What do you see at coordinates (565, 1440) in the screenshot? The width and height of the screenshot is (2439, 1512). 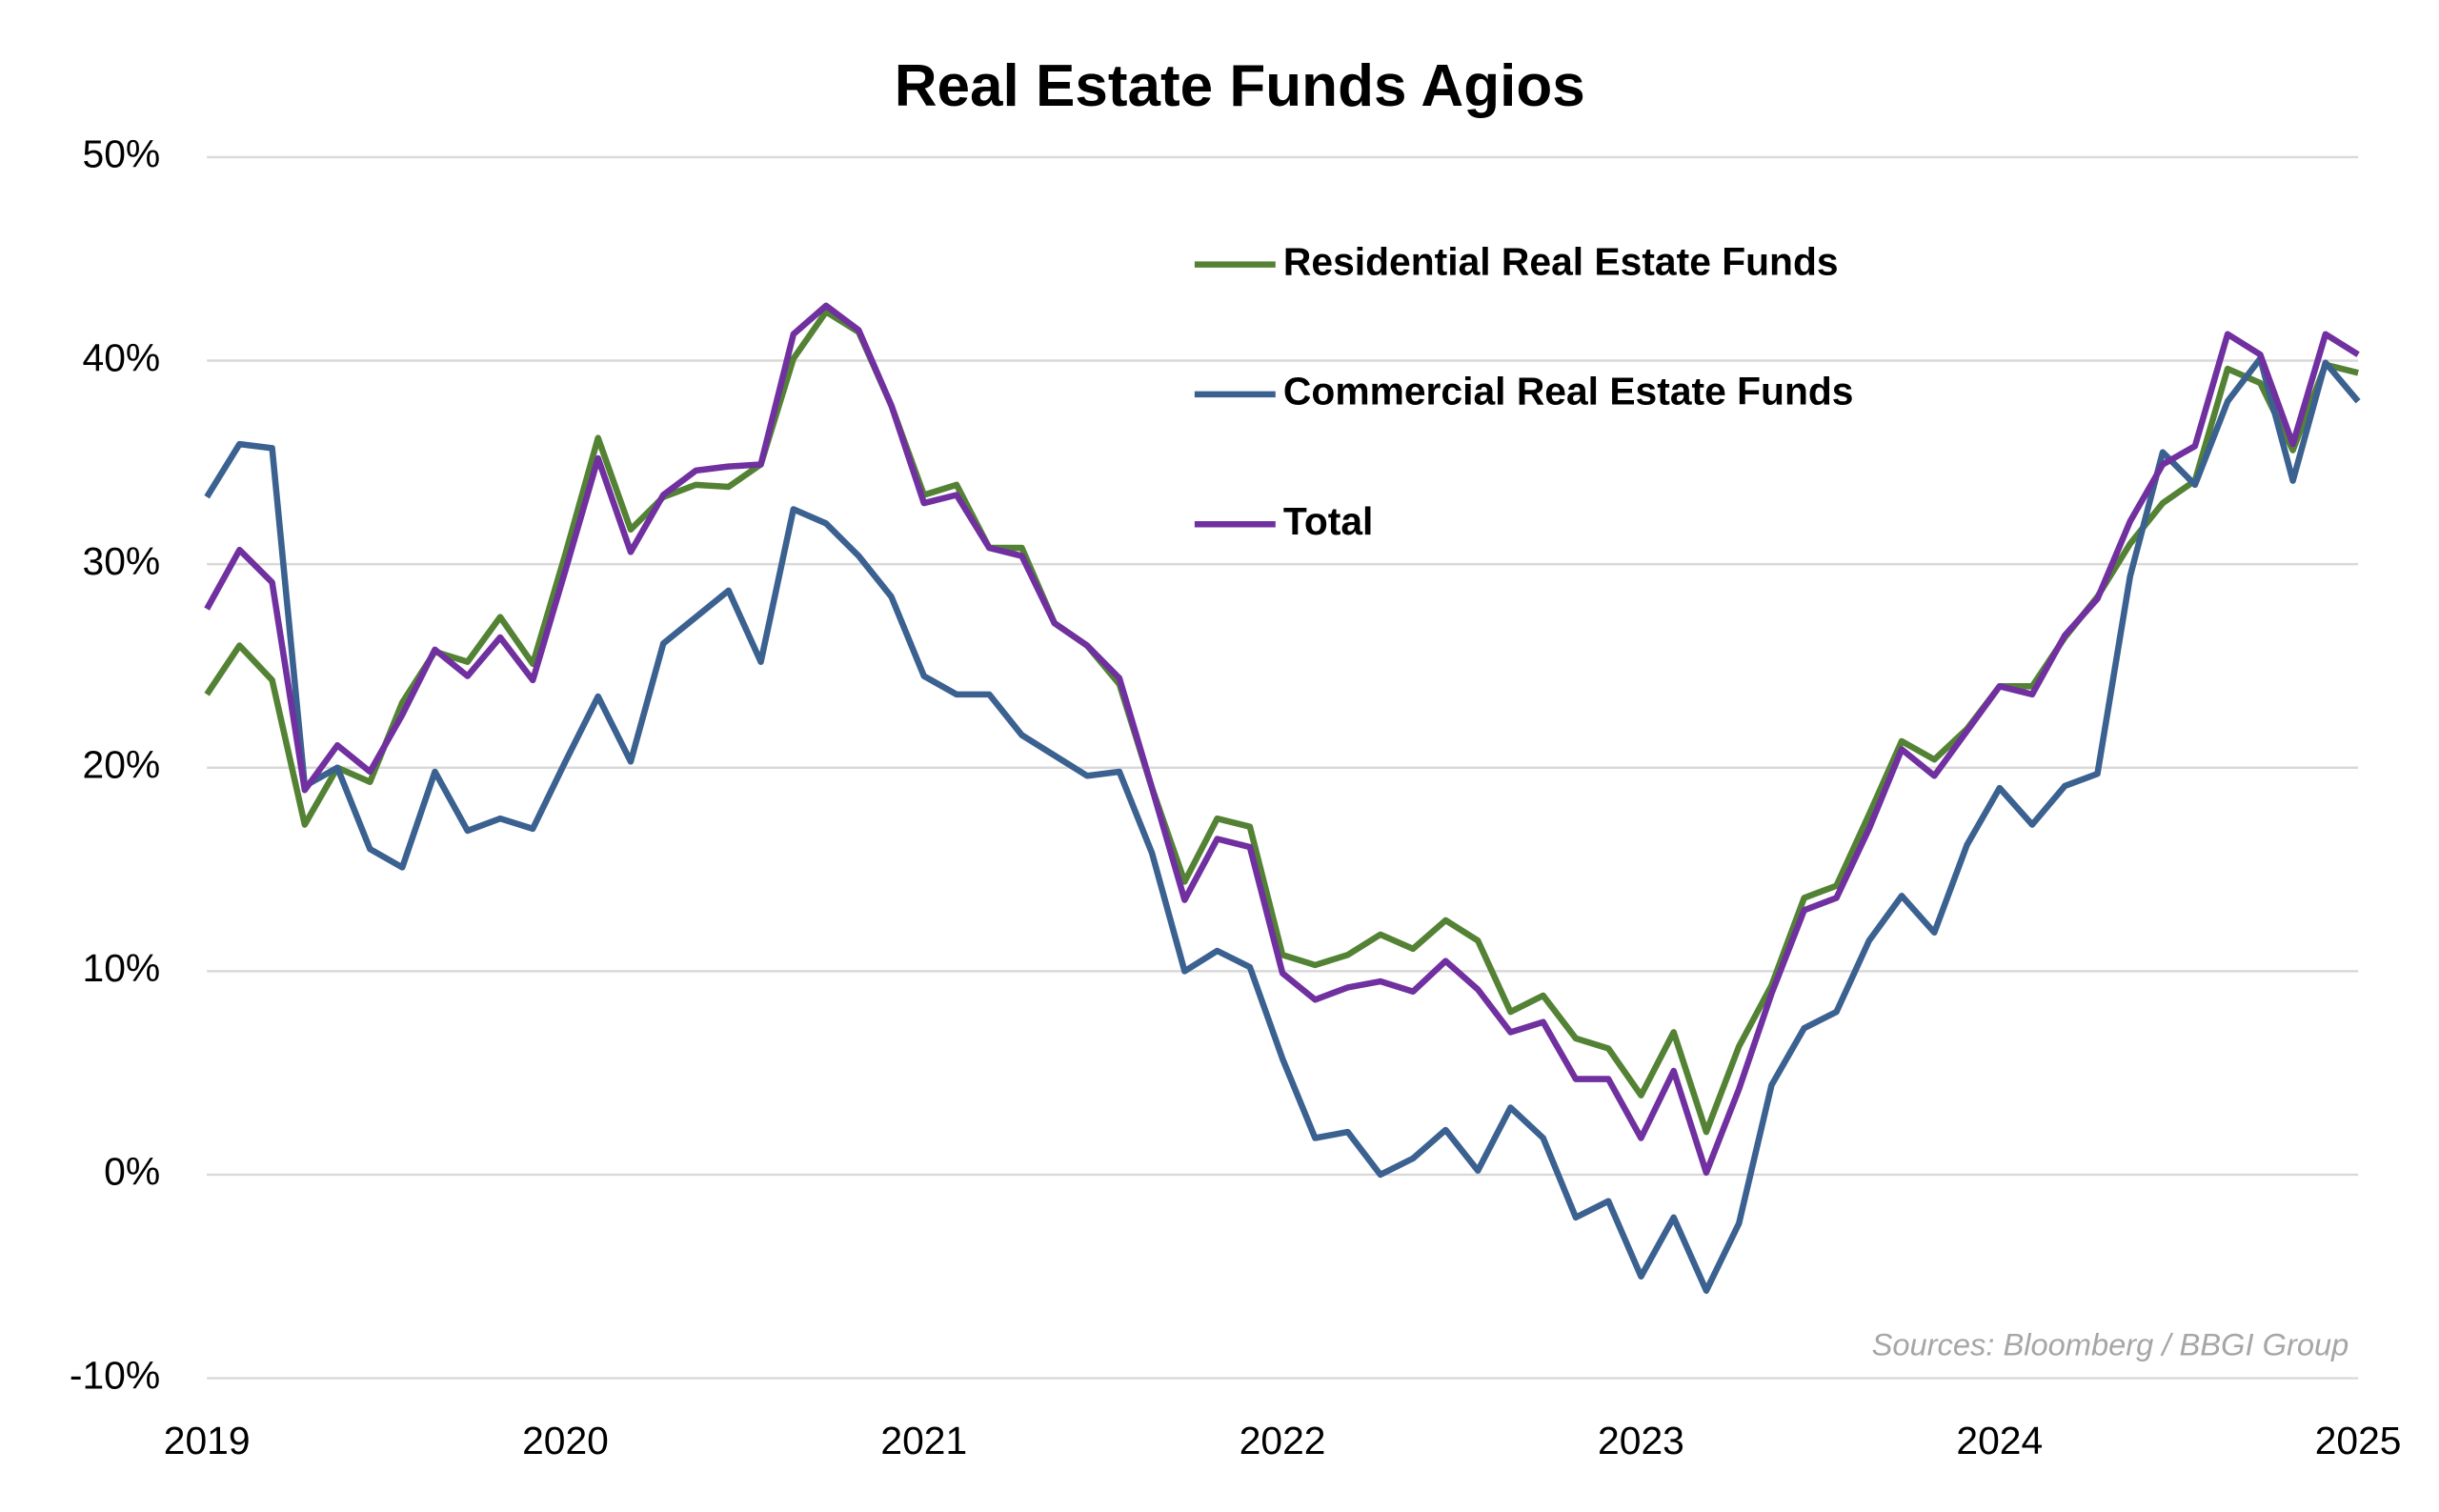 I see `x-tick-label: 2020` at bounding box center [565, 1440].